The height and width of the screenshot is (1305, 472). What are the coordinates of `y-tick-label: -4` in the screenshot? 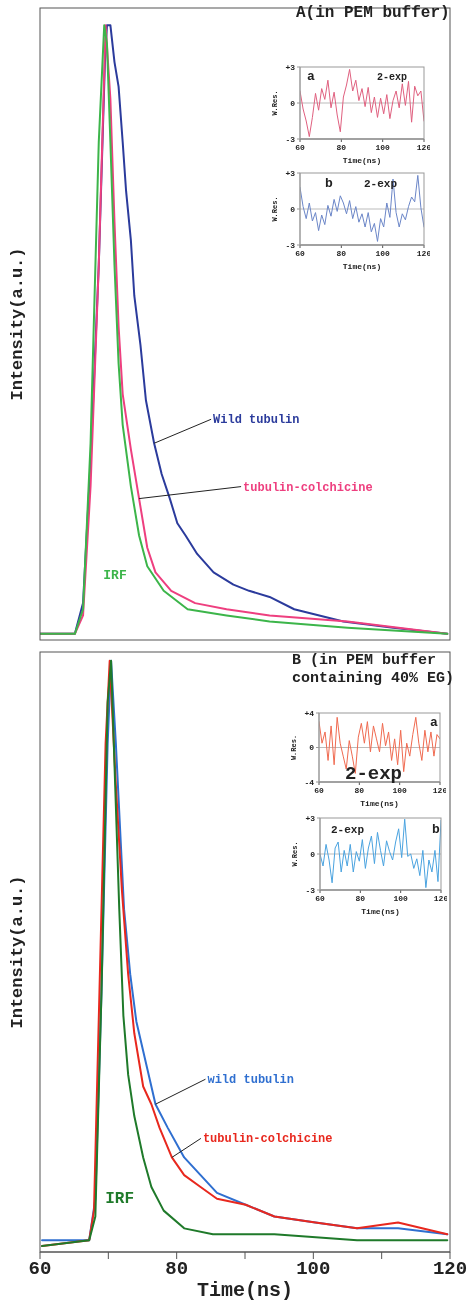 It's located at (309, 782).